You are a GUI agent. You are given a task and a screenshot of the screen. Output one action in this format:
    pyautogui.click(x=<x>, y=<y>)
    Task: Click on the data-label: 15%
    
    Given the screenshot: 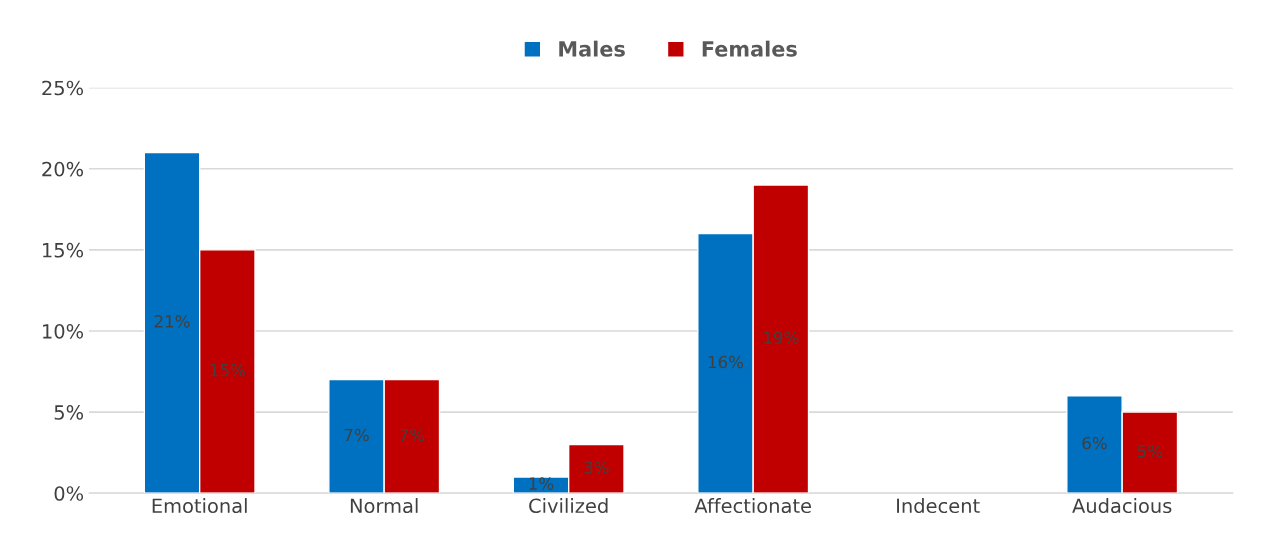 What is the action you would take?
    pyautogui.click(x=227, y=370)
    